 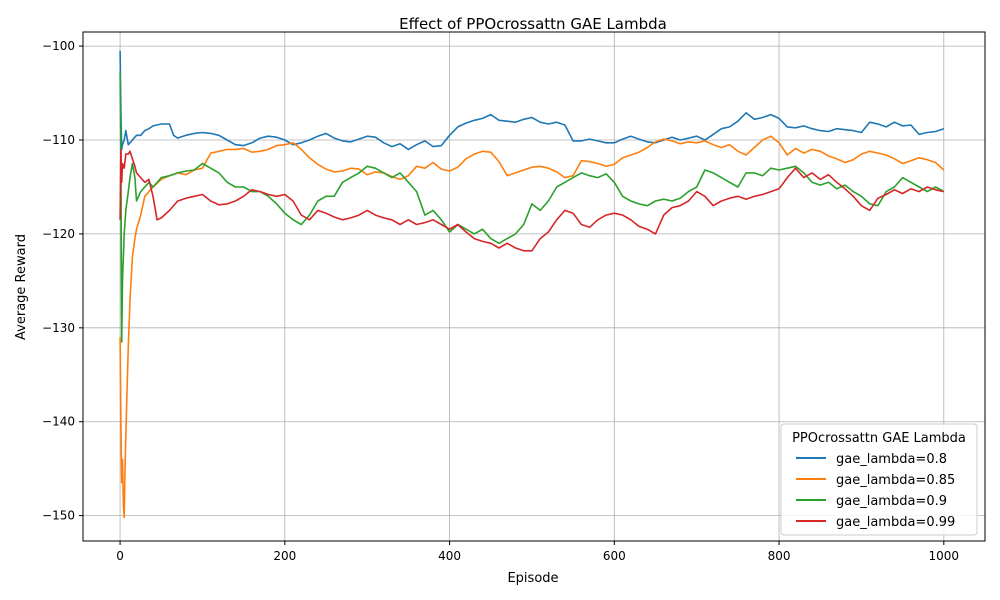 What do you see at coordinates (895, 480) in the screenshot?
I see `legend-label-0.85: gae_lambda=0.85` at bounding box center [895, 480].